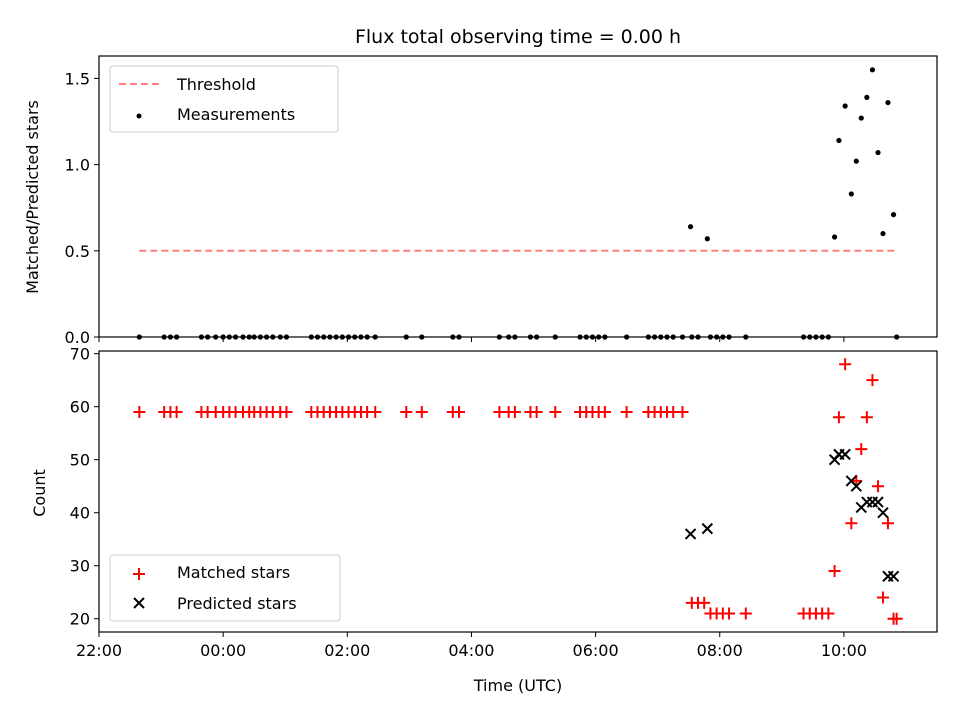 This screenshot has height=720, width=960. I want to click on x-tick-label: 02:00, so click(347, 650).